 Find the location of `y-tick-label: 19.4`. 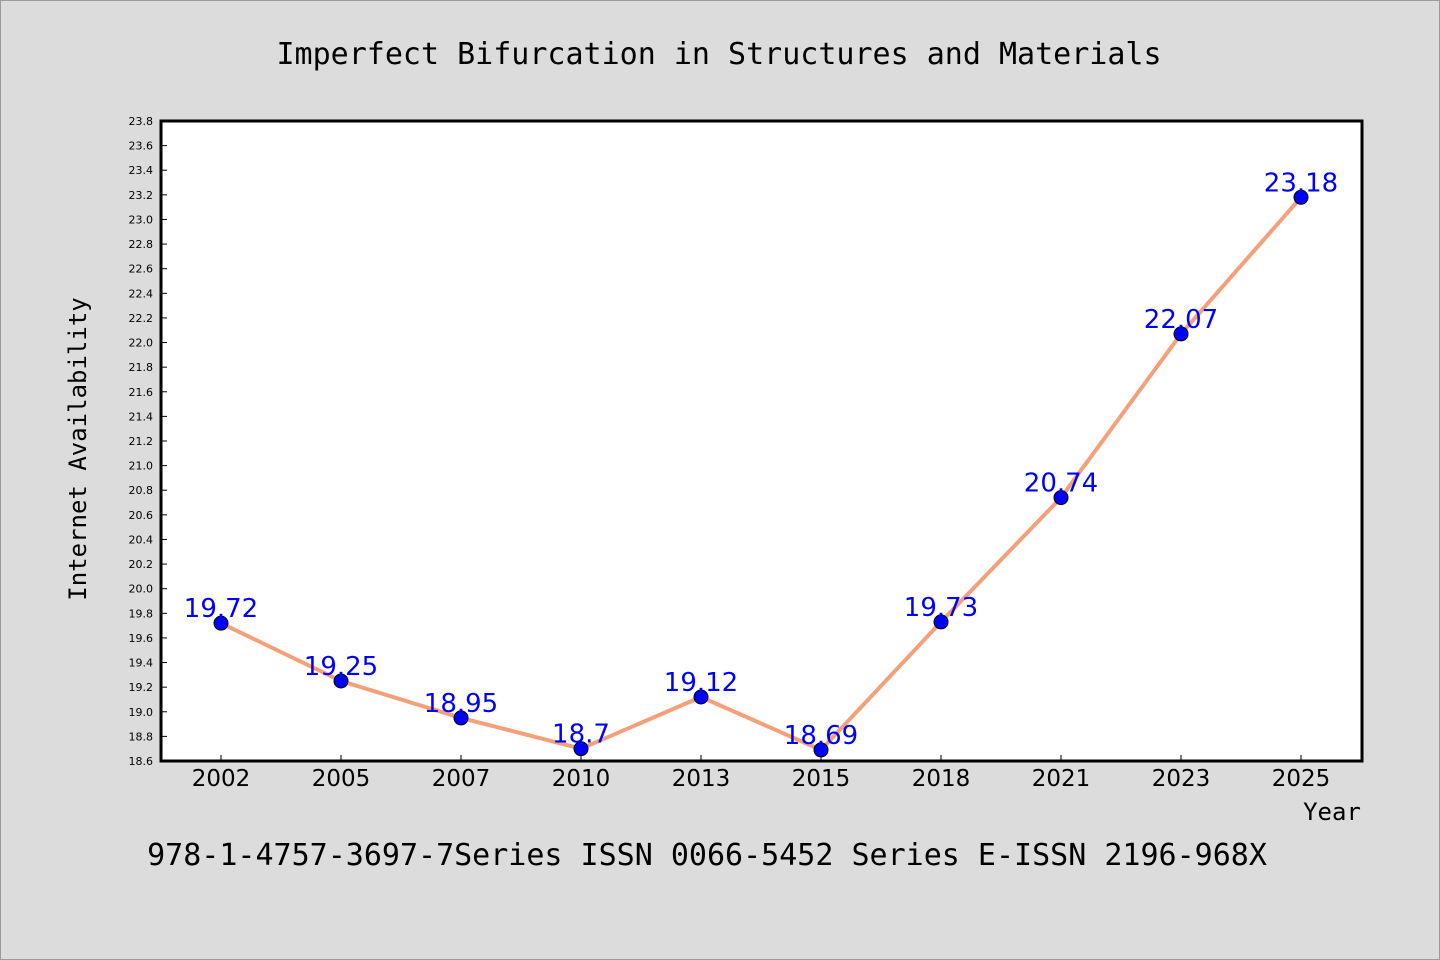

y-tick-label: 19.4 is located at coordinates (141, 663).